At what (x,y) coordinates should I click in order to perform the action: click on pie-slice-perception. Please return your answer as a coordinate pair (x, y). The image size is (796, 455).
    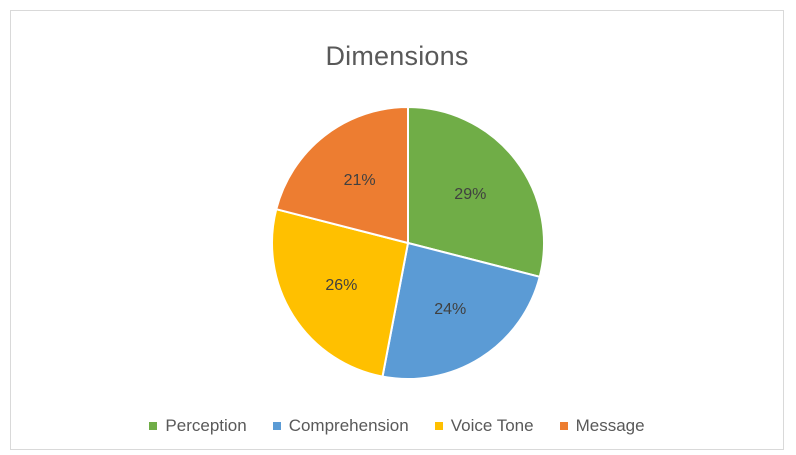
    Looking at the image, I should click on (476, 192).